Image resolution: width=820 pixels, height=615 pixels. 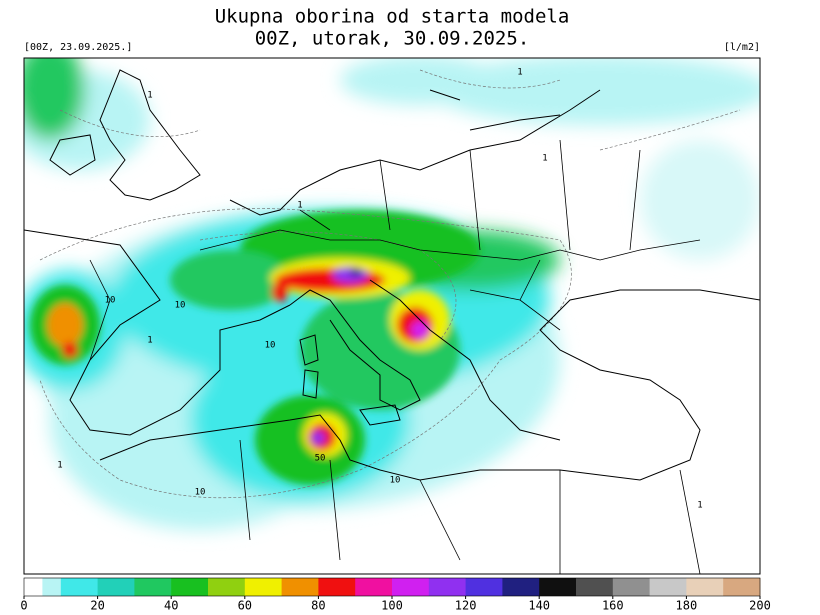 What do you see at coordinates (539, 606) in the screenshot?
I see `colorbar-tick-label: 140` at bounding box center [539, 606].